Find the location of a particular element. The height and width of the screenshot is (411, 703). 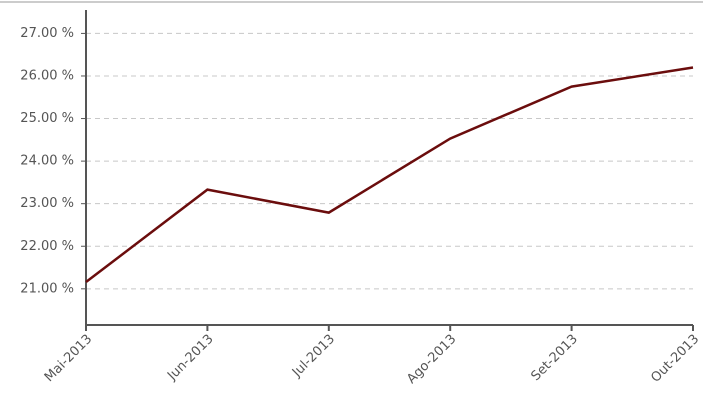

y-tick-label: 22.00 % is located at coordinates (47, 246).